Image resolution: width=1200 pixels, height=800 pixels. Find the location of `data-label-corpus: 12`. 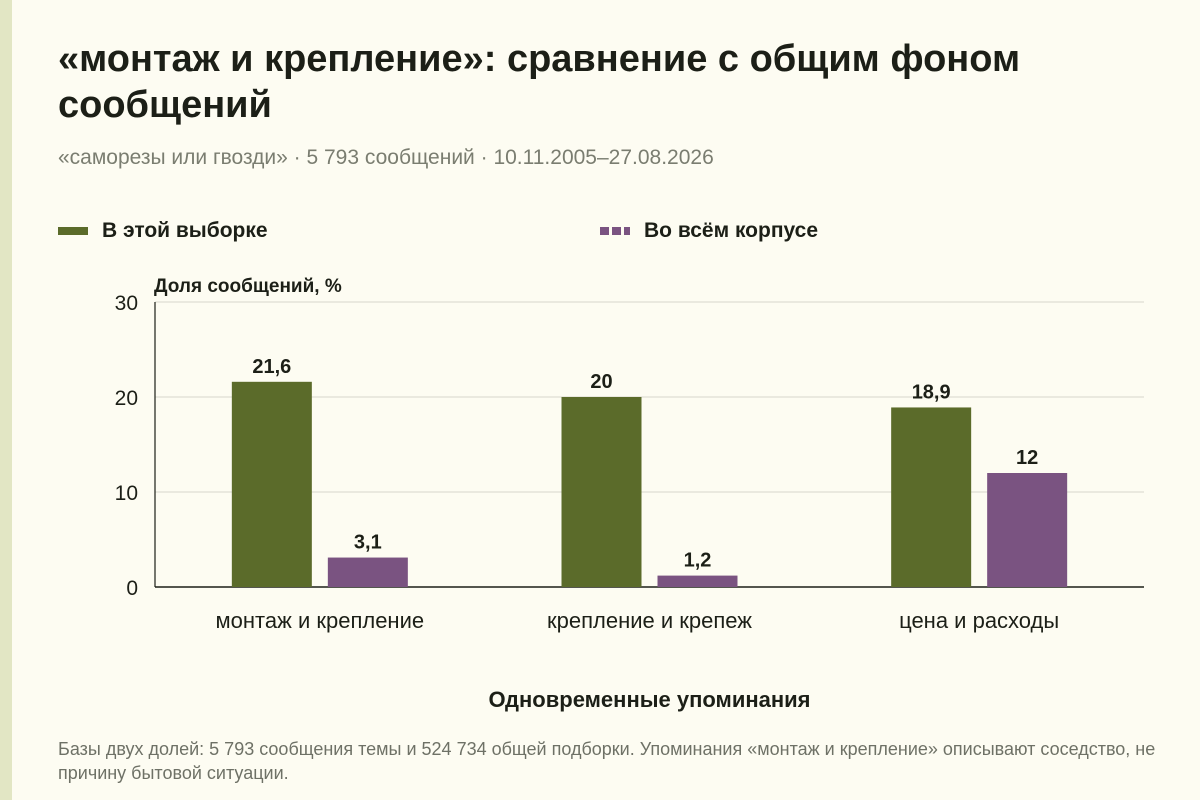

data-label-corpus: 12 is located at coordinates (1027, 458).